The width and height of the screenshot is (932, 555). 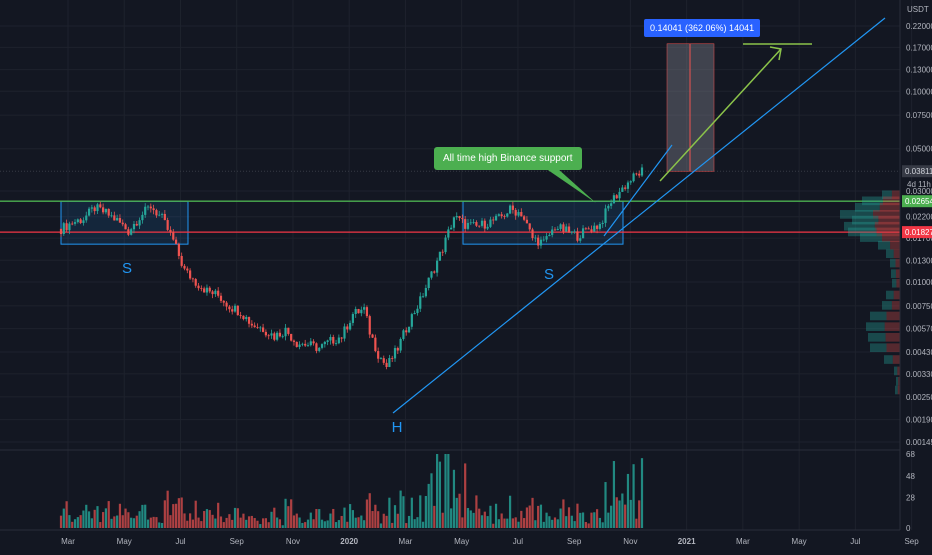 I want to click on time-tick-label: Jul, so click(x=518, y=541).